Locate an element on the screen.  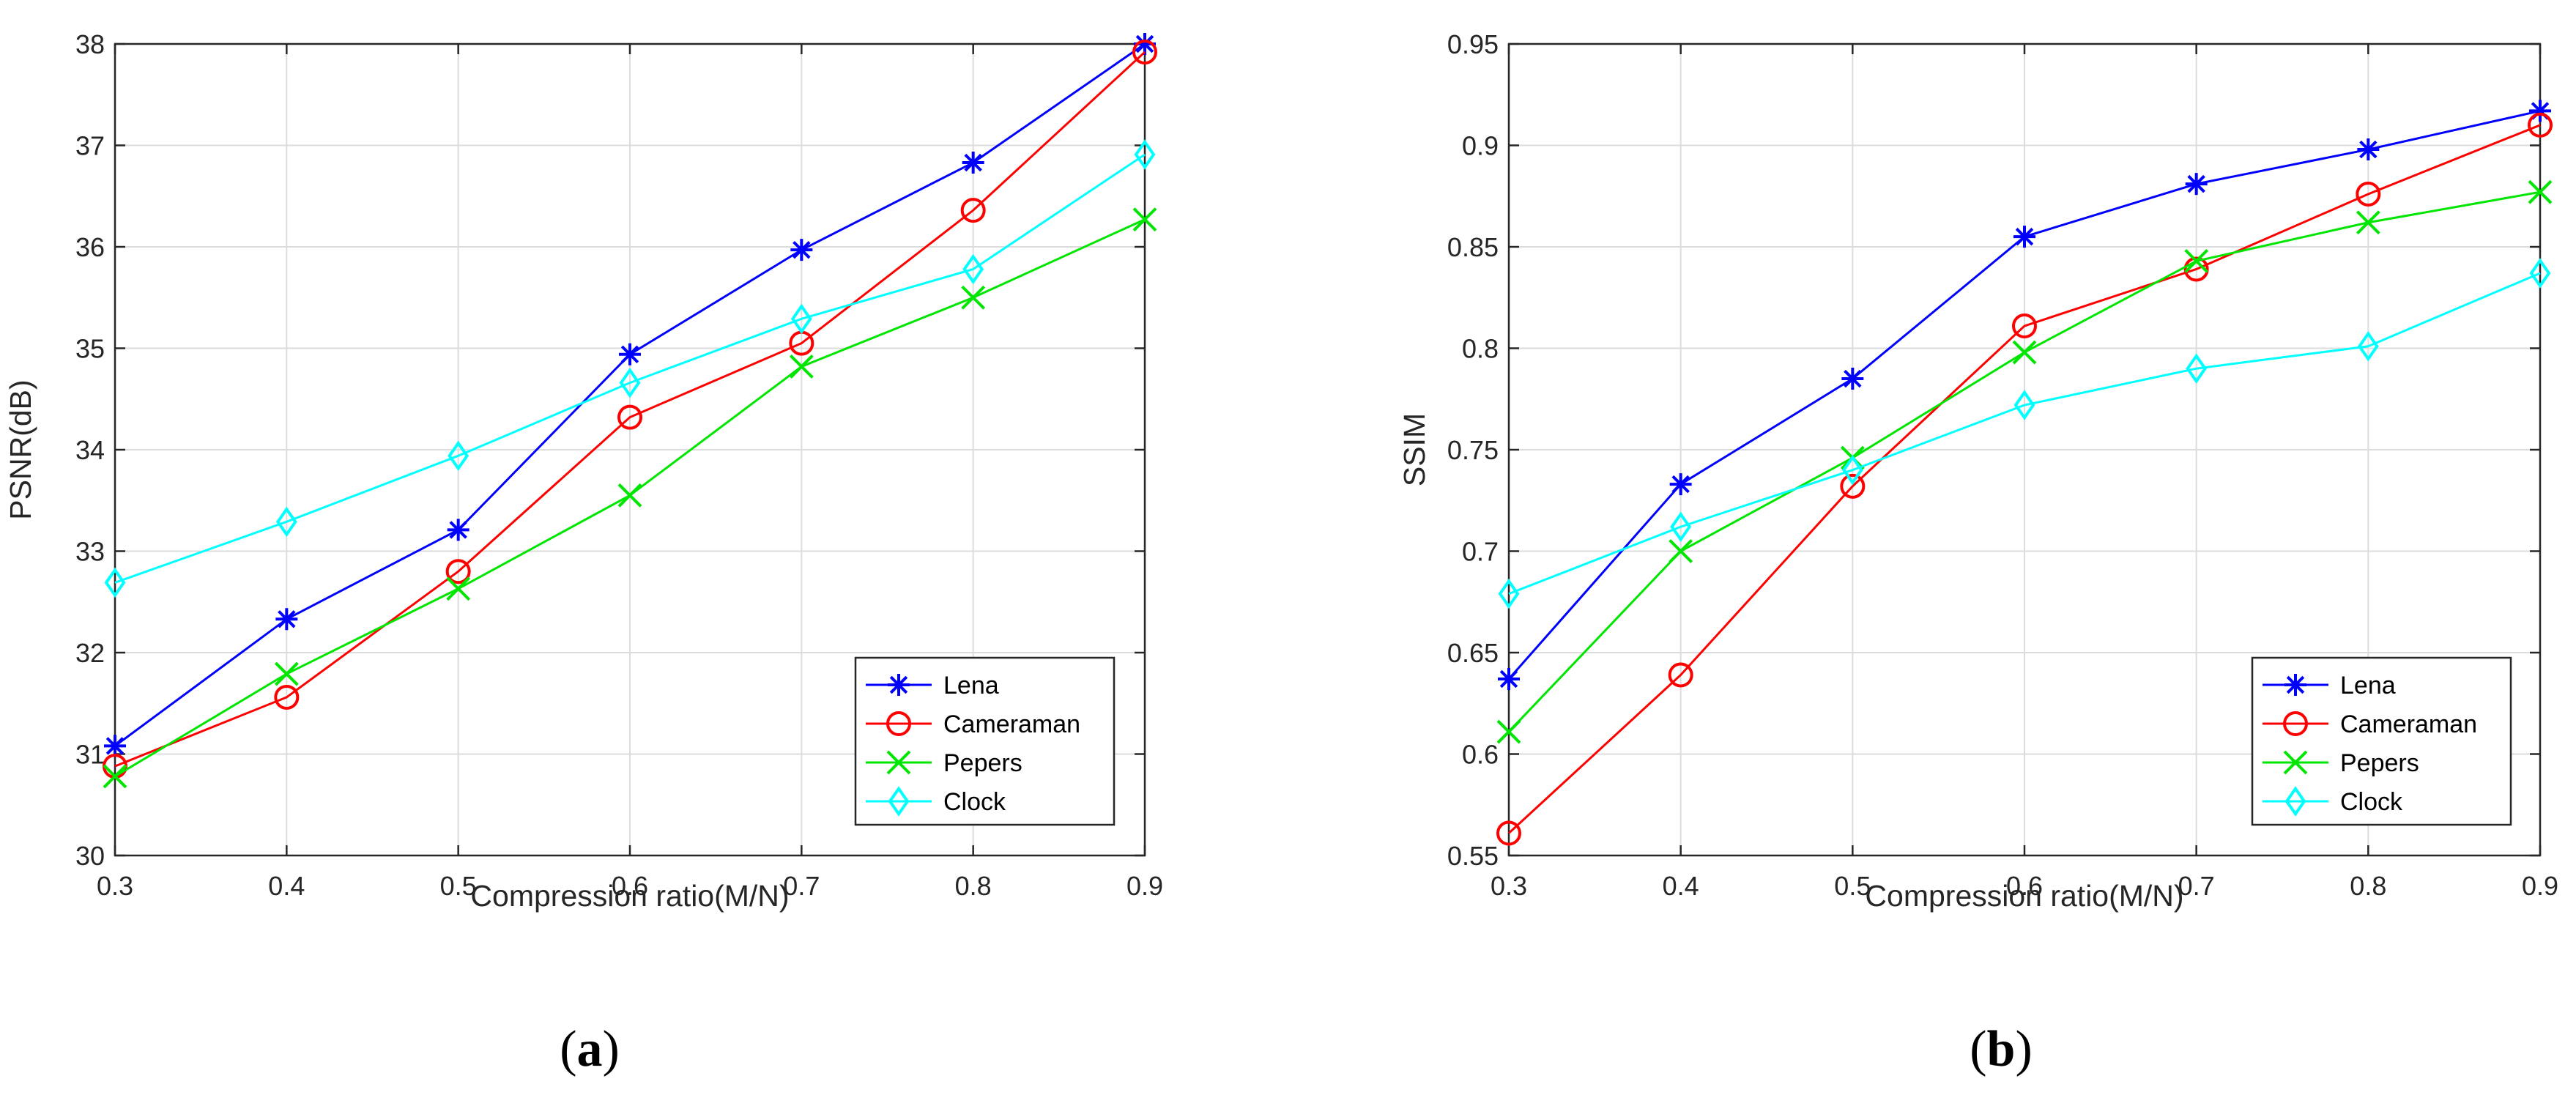
panel-label-letter: b is located at coordinates (2001, 1049).